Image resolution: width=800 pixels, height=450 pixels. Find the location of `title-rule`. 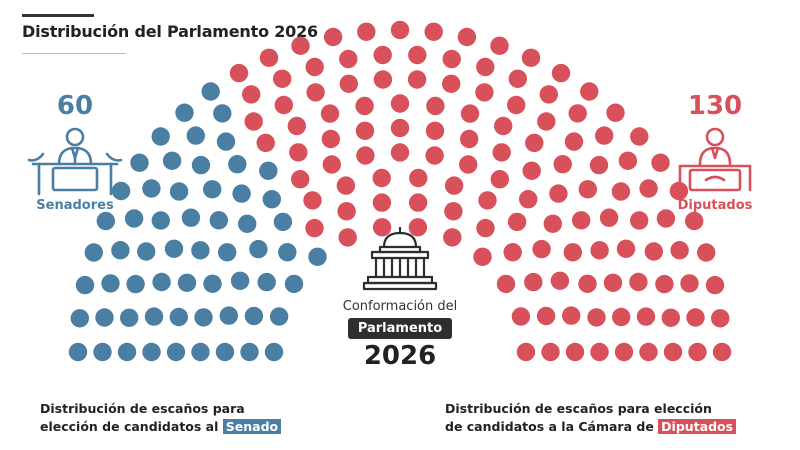

title-rule is located at coordinates (74, 53).